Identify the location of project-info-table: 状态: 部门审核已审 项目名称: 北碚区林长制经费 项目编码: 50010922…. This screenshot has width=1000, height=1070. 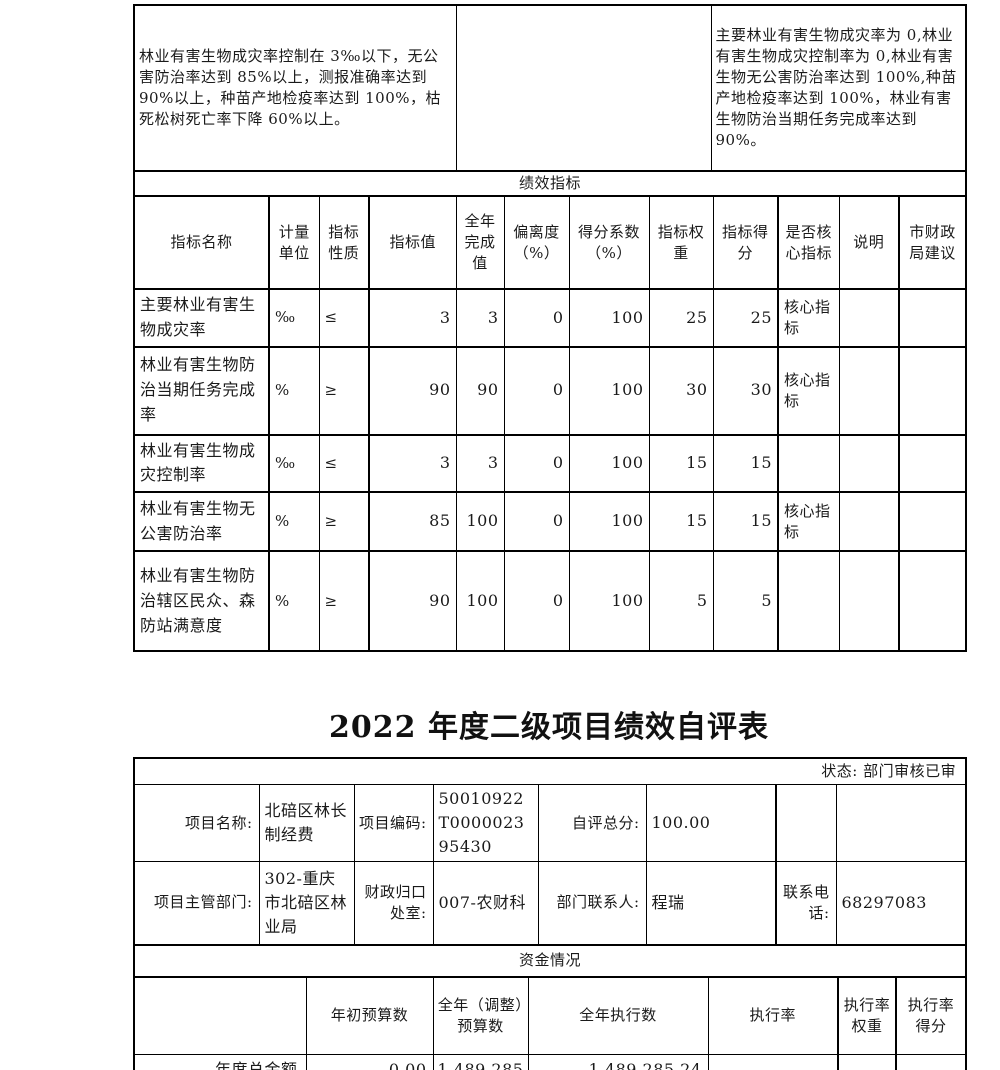
(550, 851).